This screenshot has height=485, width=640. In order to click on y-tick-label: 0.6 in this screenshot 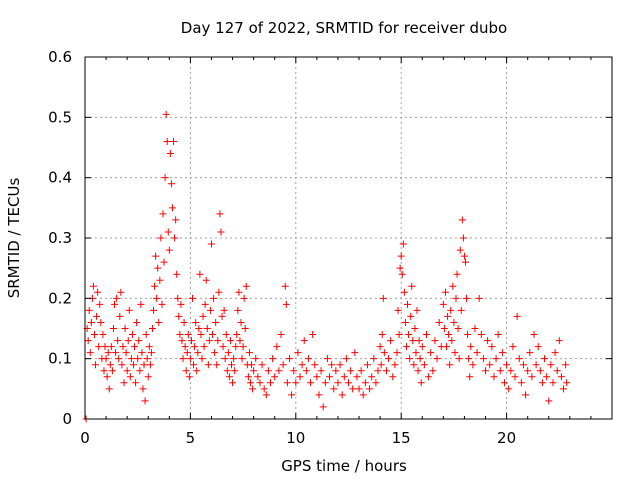, I will do `click(60, 57)`.